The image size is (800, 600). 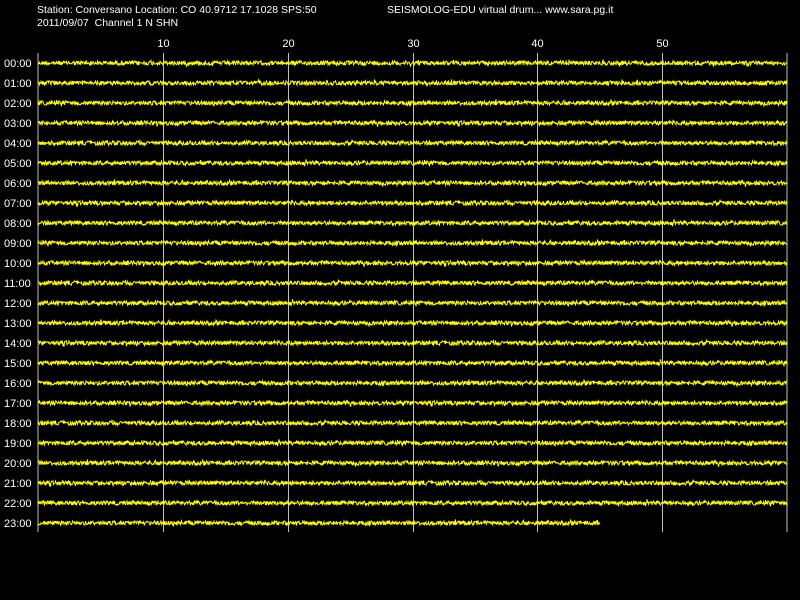 I want to click on date-channel-info: 2011/09/07 Channel 1 N SHN, so click(x=108, y=23).